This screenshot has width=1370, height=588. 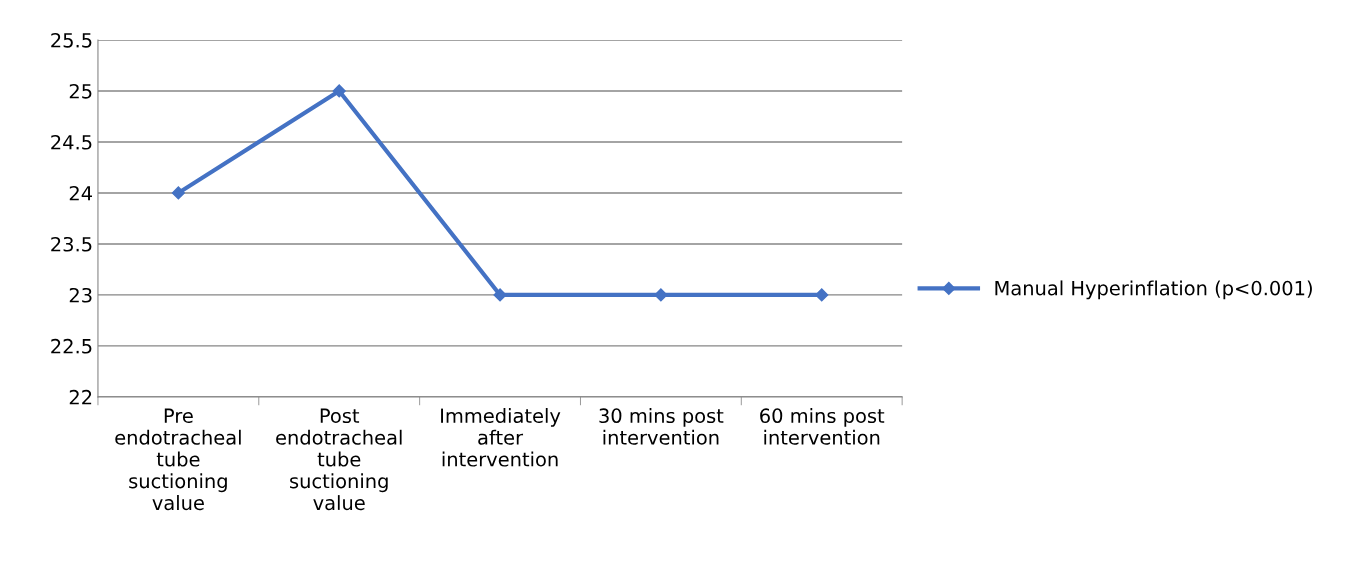 What do you see at coordinates (71, 40) in the screenshot?
I see `y-tick-label: 25.5` at bounding box center [71, 40].